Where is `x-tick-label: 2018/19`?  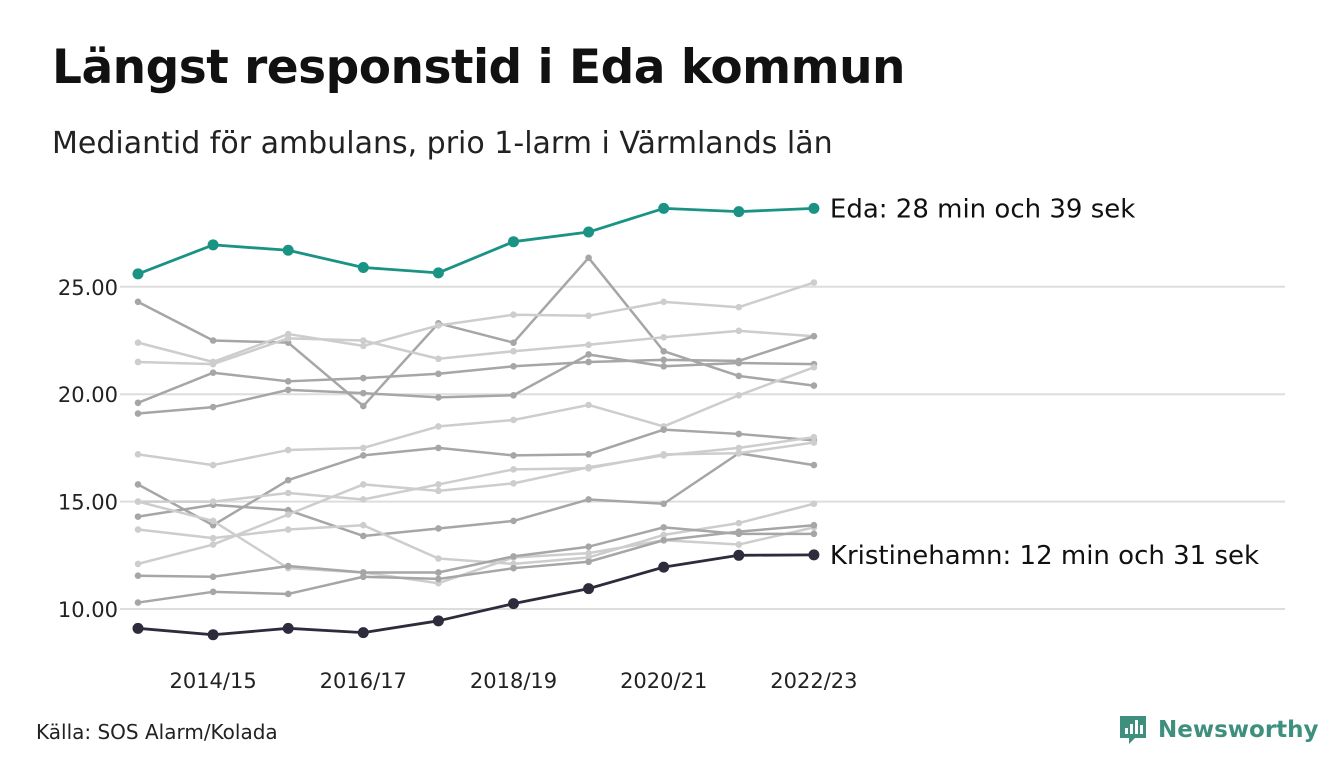 x-tick-label: 2018/19 is located at coordinates (513, 681).